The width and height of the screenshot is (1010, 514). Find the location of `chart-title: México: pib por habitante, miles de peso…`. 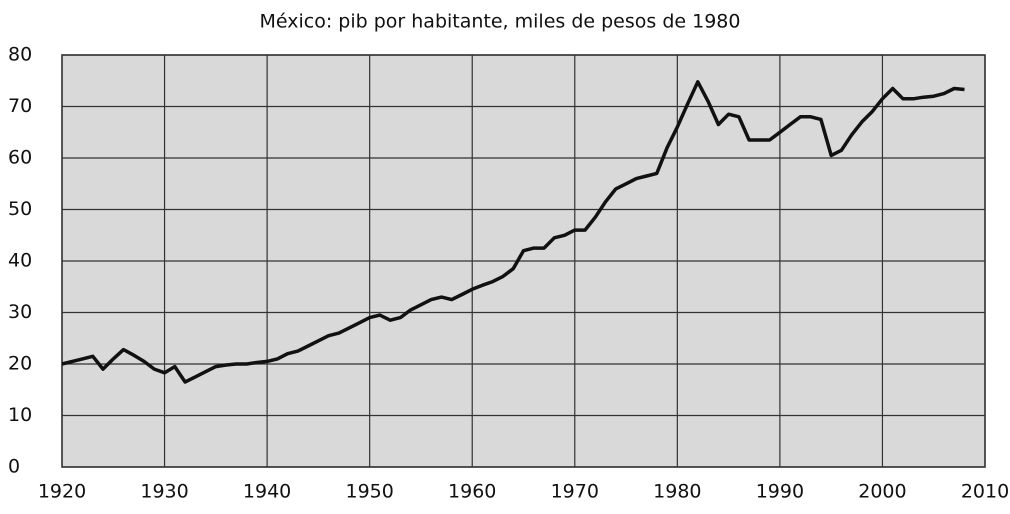

chart-title: México: pib por habitante, miles de peso… is located at coordinates (500, 22).